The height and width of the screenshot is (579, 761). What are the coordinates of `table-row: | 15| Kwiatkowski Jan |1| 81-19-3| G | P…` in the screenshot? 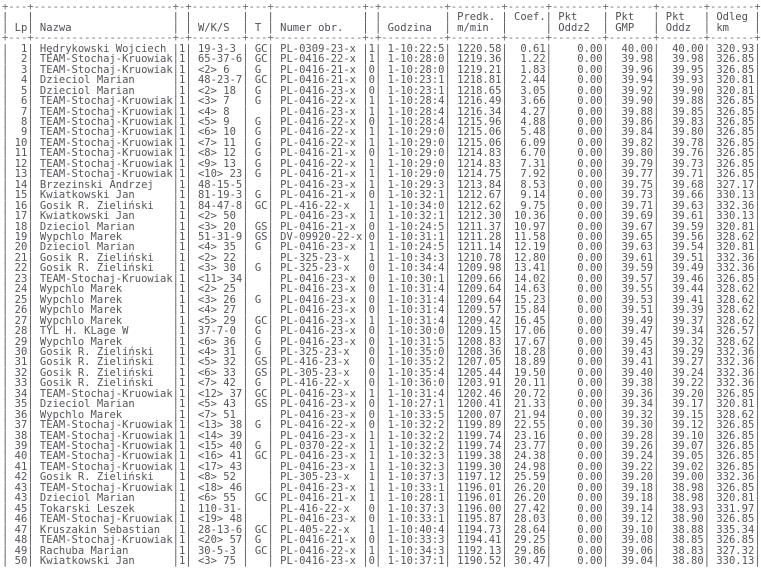 It's located at (381, 195).